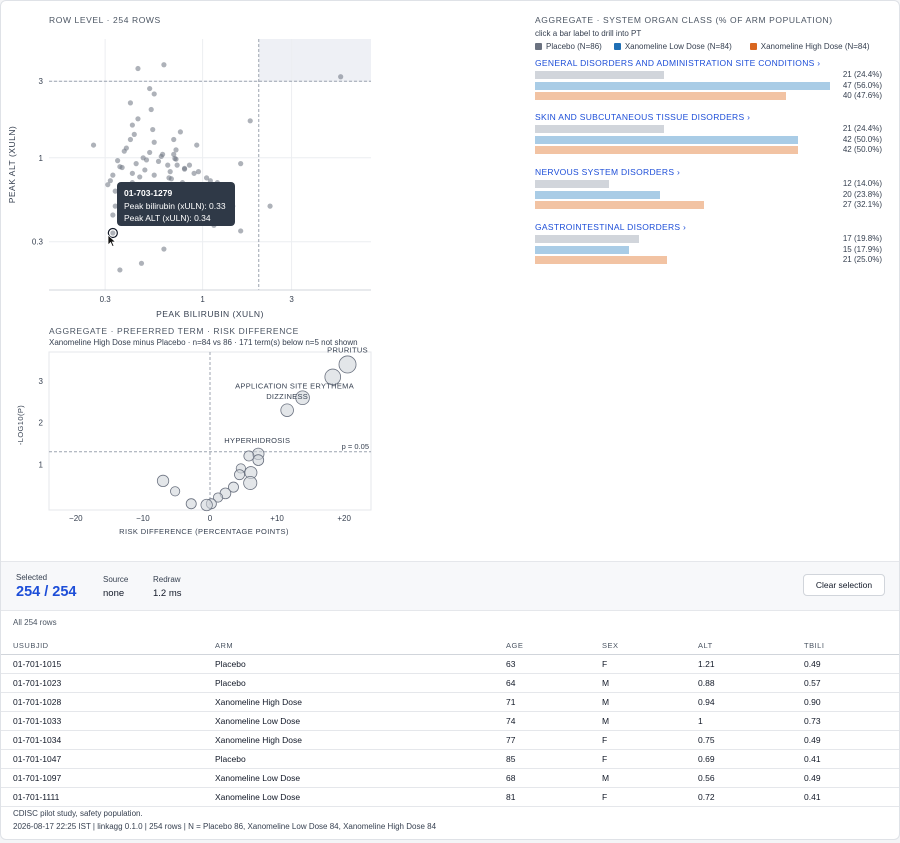 Image resolution: width=900 pixels, height=843 pixels. I want to click on column-header: ALT, so click(751, 646).